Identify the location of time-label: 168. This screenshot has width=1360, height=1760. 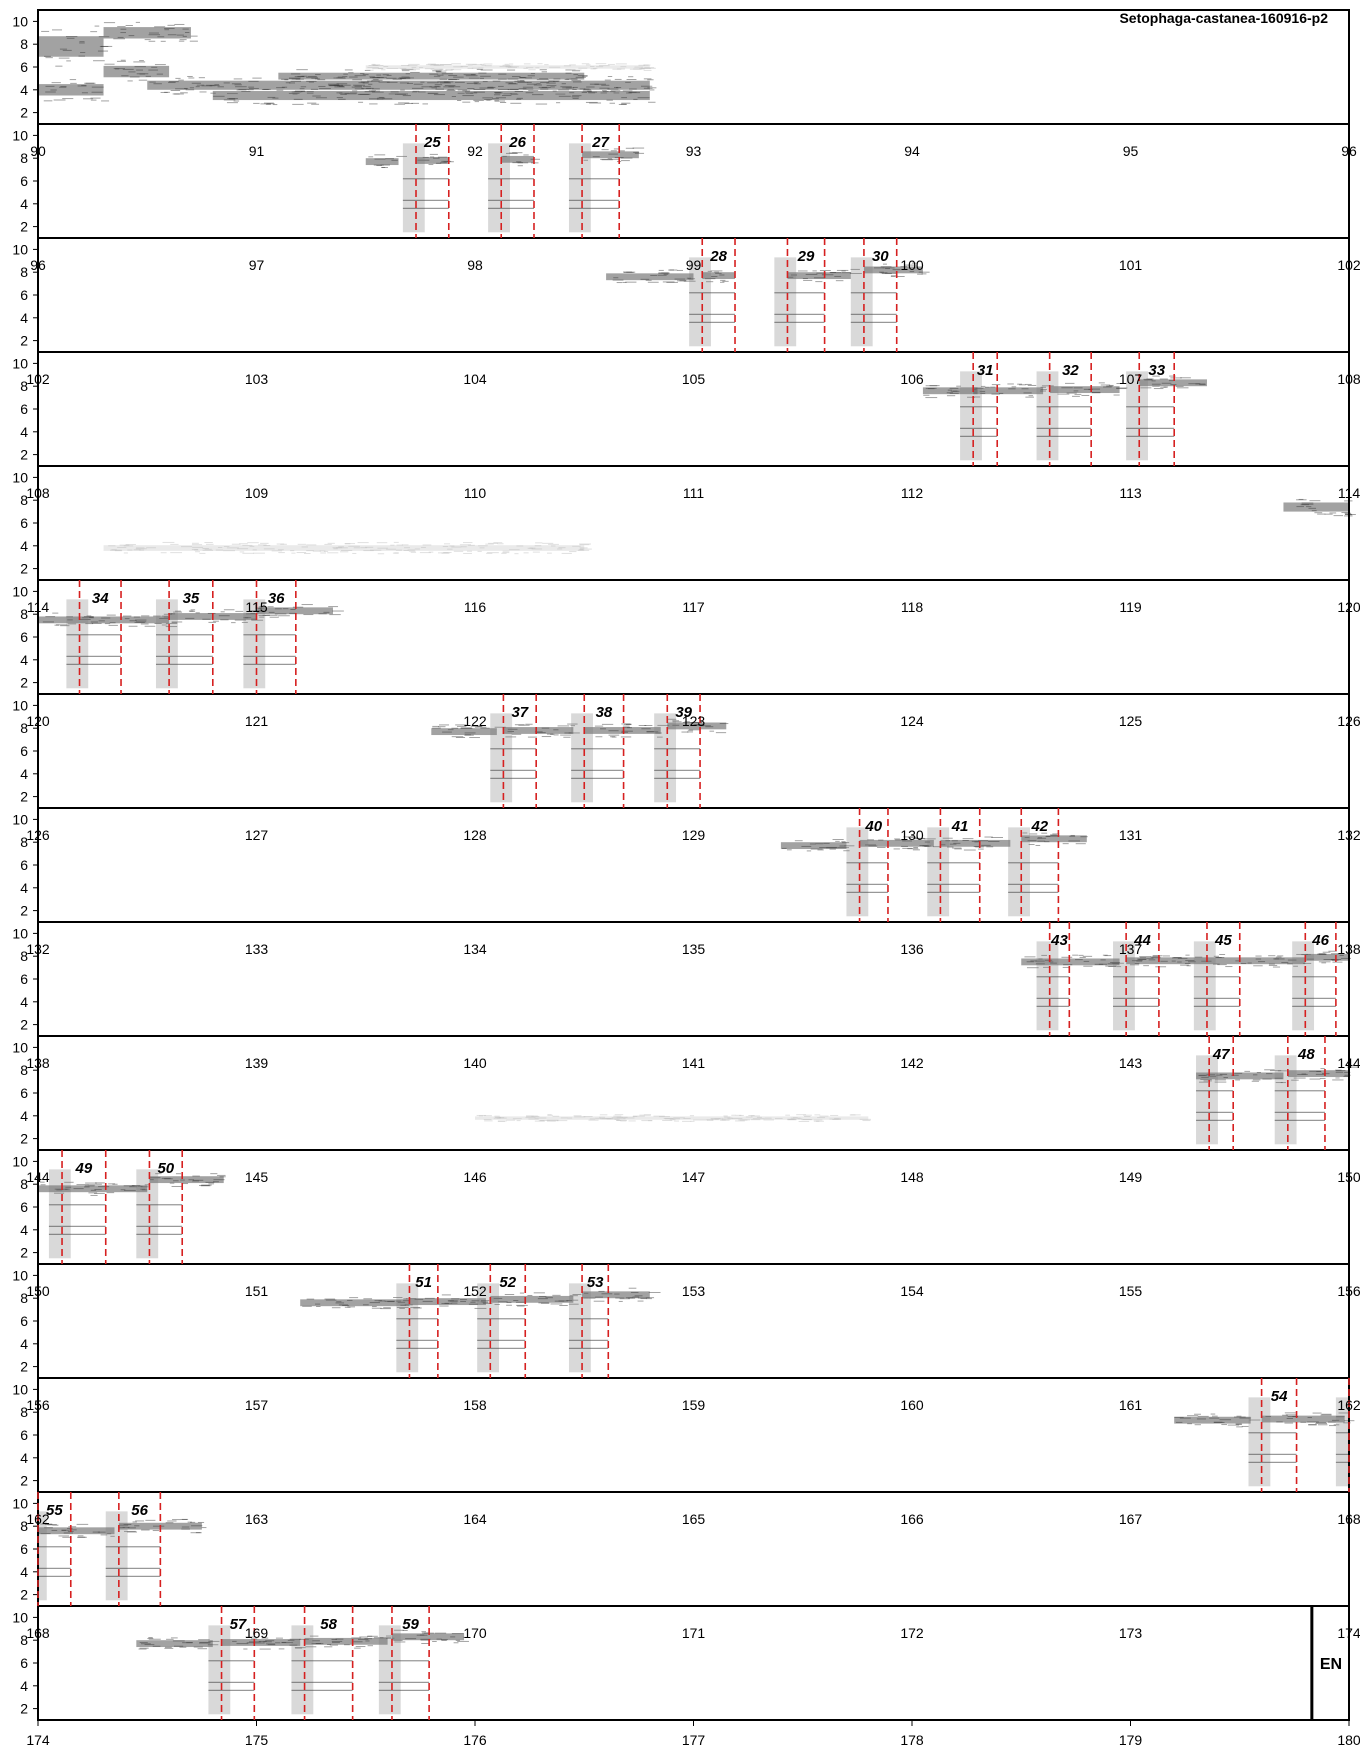
(38, 1633).